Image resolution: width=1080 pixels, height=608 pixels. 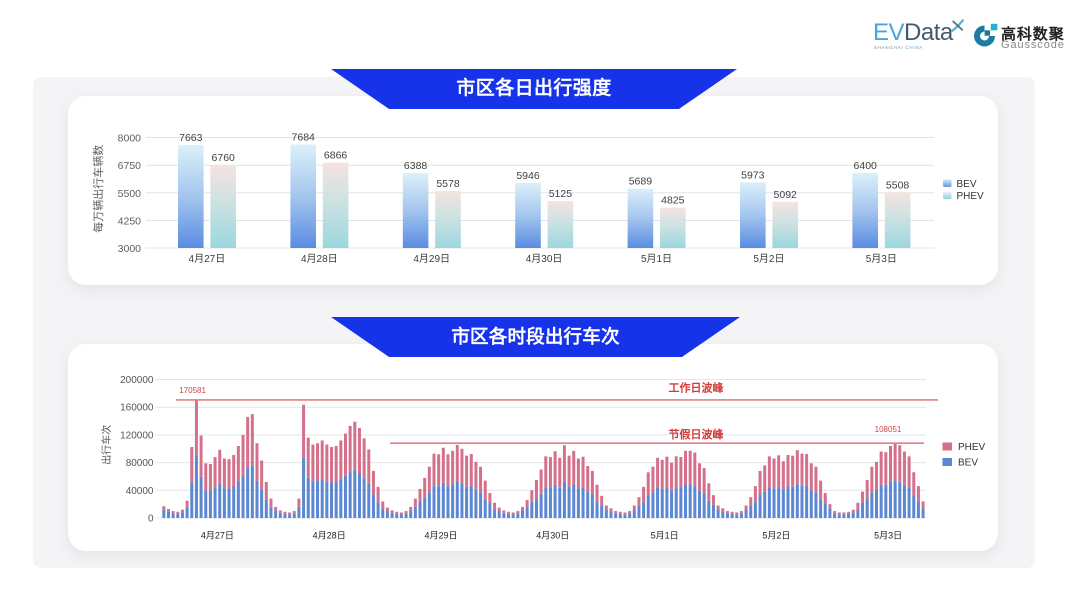 What do you see at coordinates (866, 166) in the screenshot?
I see `svg-text: 6400` at bounding box center [866, 166].